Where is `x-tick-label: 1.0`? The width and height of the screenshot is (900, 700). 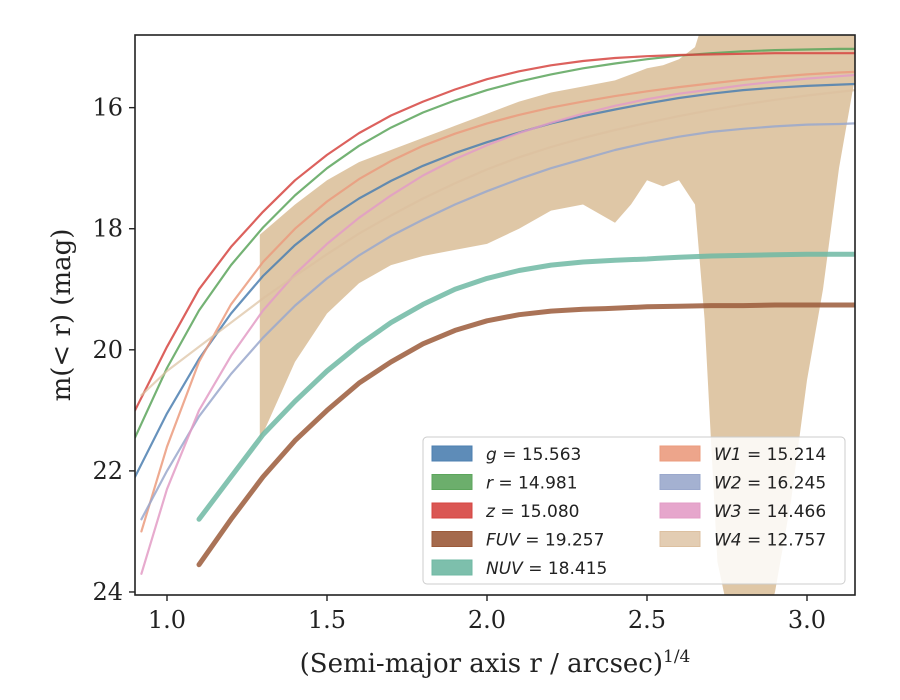 x-tick-label: 1.0 is located at coordinates (167, 620).